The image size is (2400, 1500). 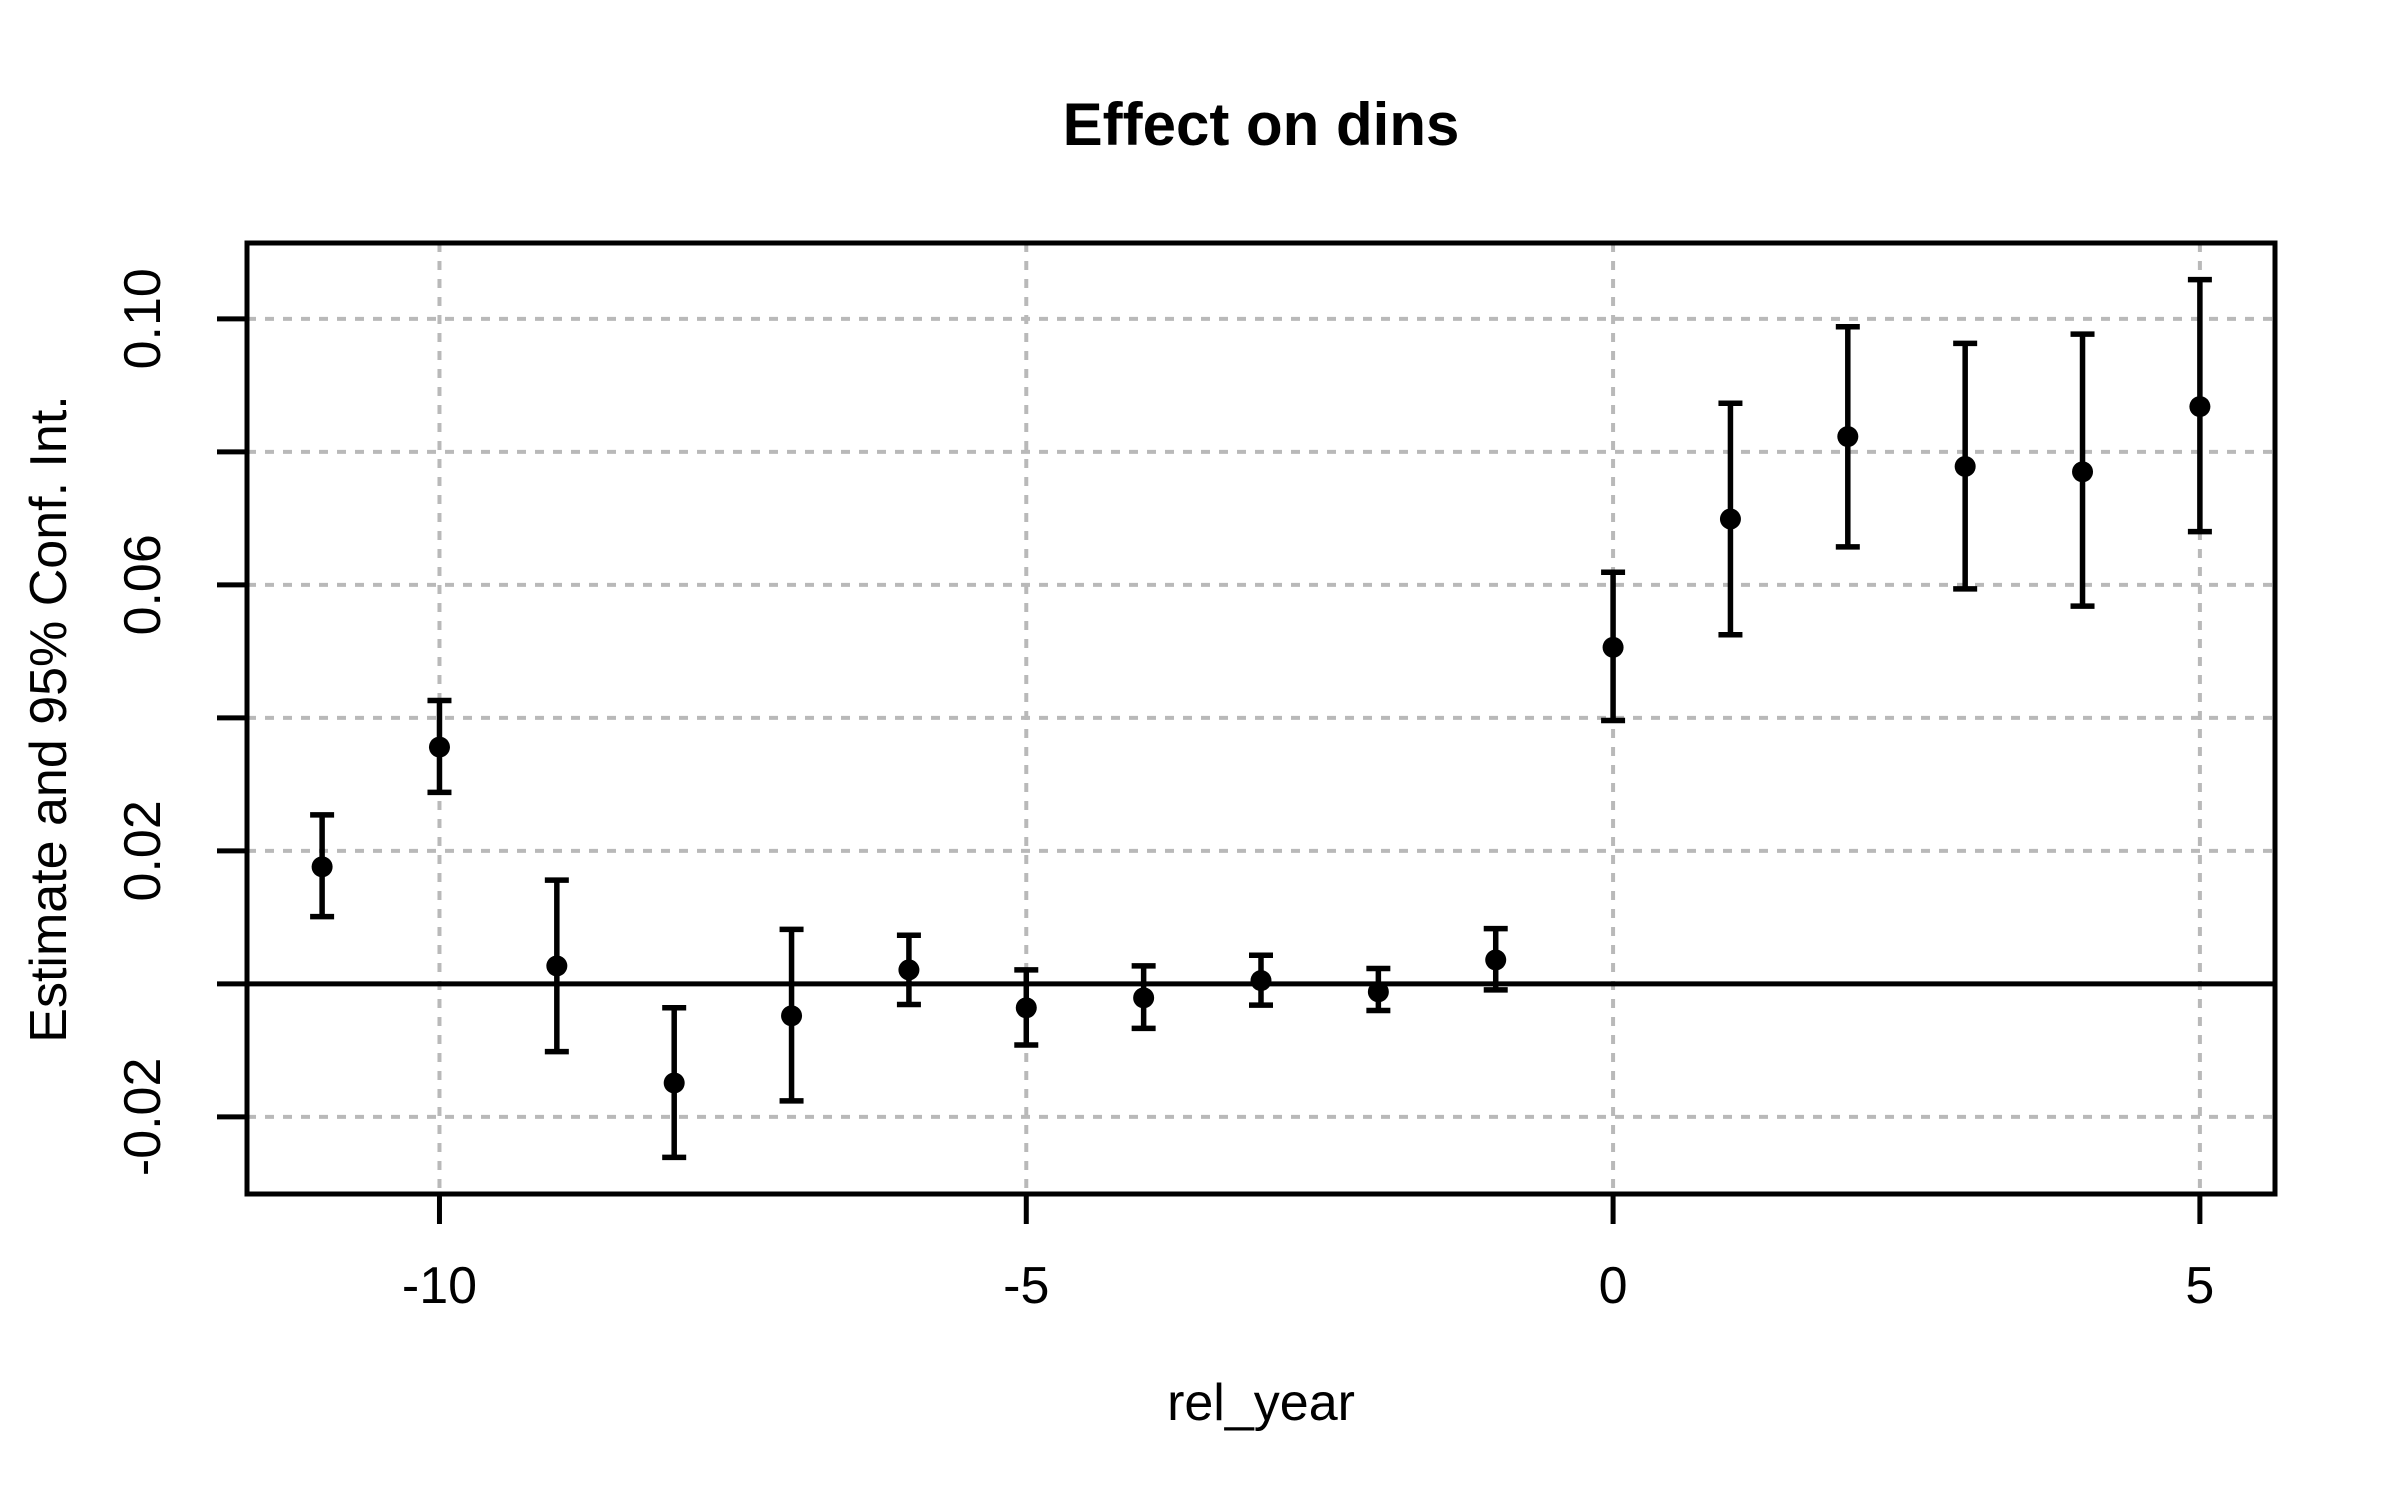 What do you see at coordinates (143, 1117) in the screenshot?
I see `y-tick-label: -0.02` at bounding box center [143, 1117].